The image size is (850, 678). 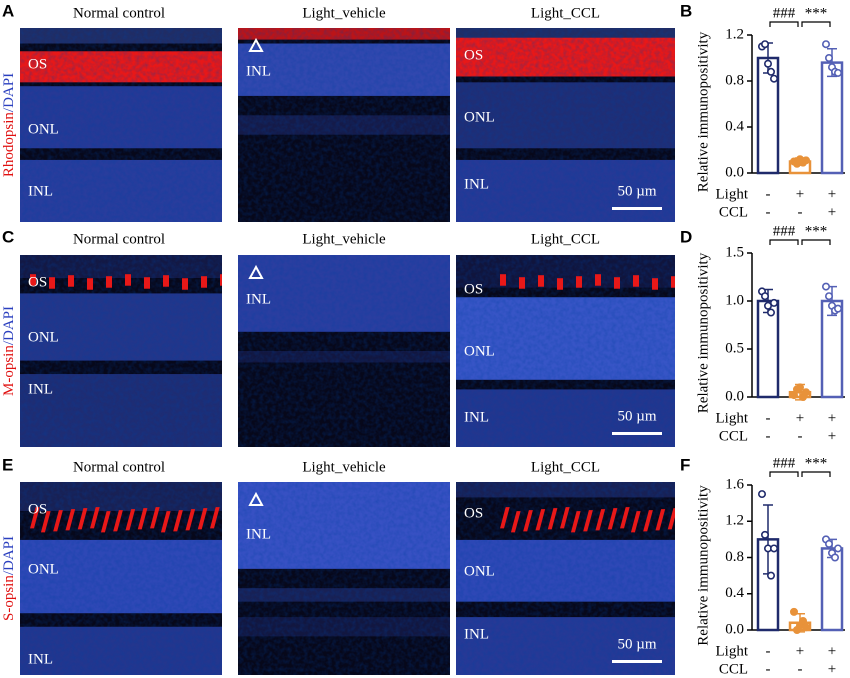 What do you see at coordinates (832, 589) in the screenshot?
I see `bar` at bounding box center [832, 589].